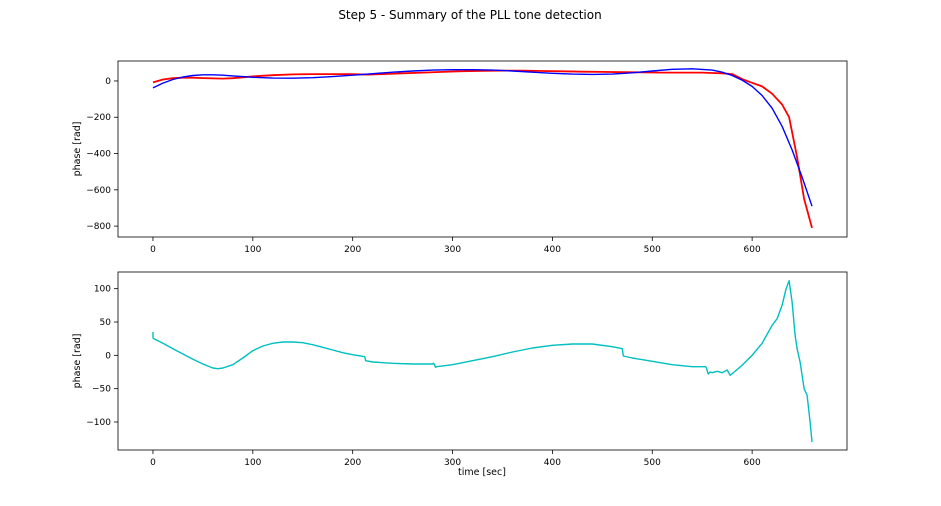 The height and width of the screenshot is (506, 941). Describe the element at coordinates (101, 390) in the screenshot. I see `bottom-ytick-label: −50` at that location.